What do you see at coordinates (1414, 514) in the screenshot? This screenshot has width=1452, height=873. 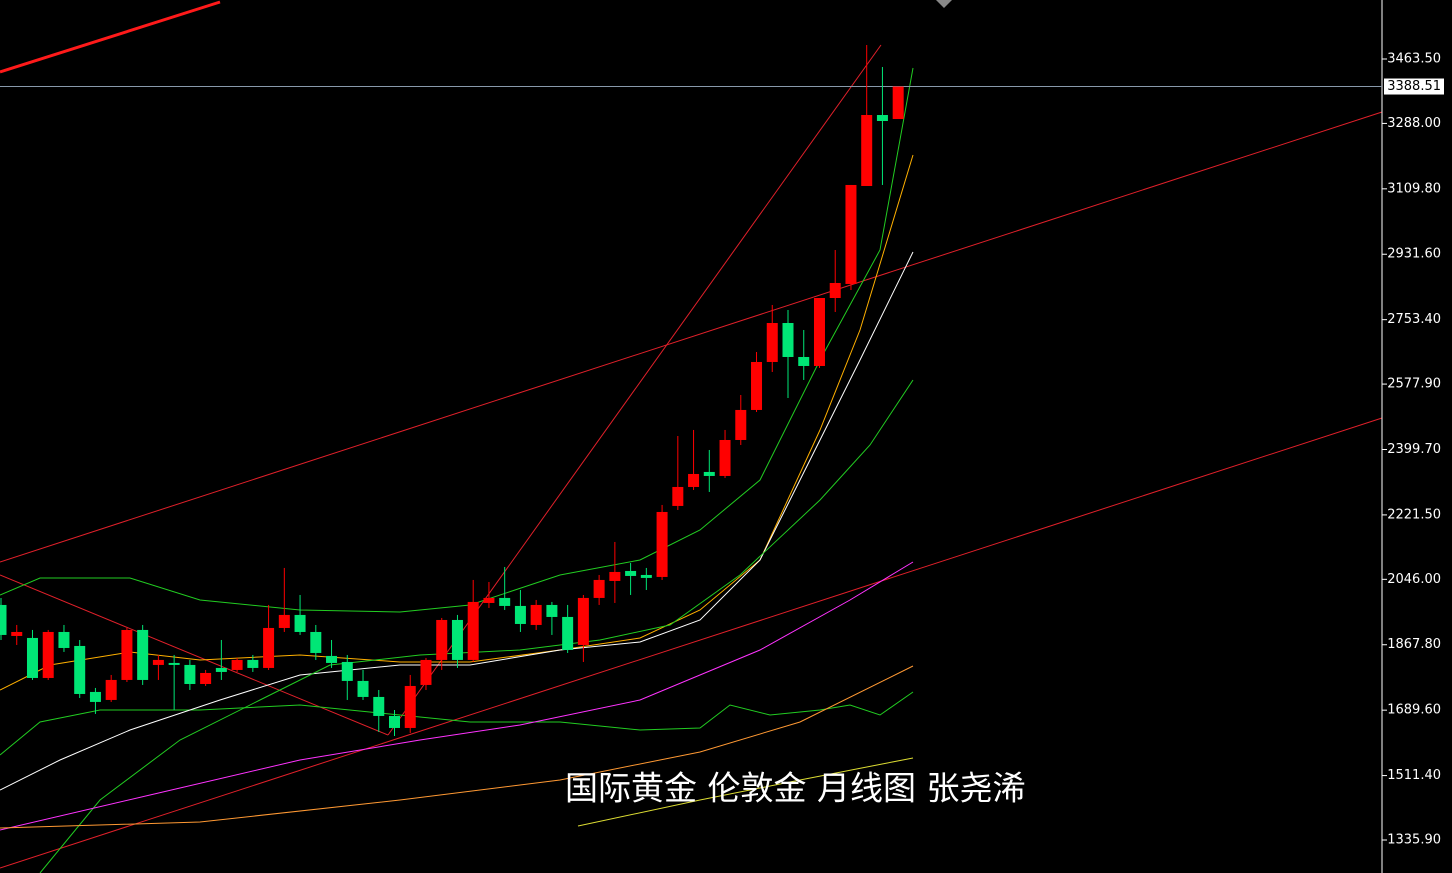 I see `y-tick-label: 2221.50` at bounding box center [1414, 514].